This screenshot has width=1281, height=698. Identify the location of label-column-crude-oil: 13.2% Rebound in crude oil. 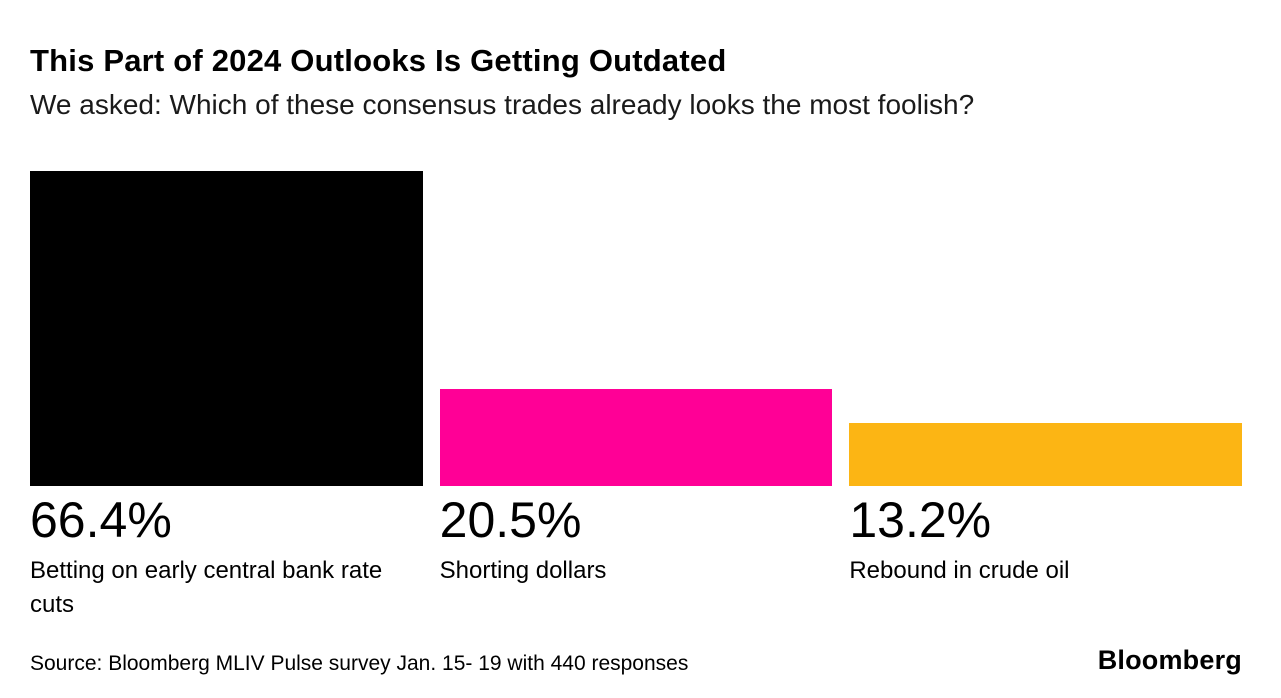
(1045, 554).